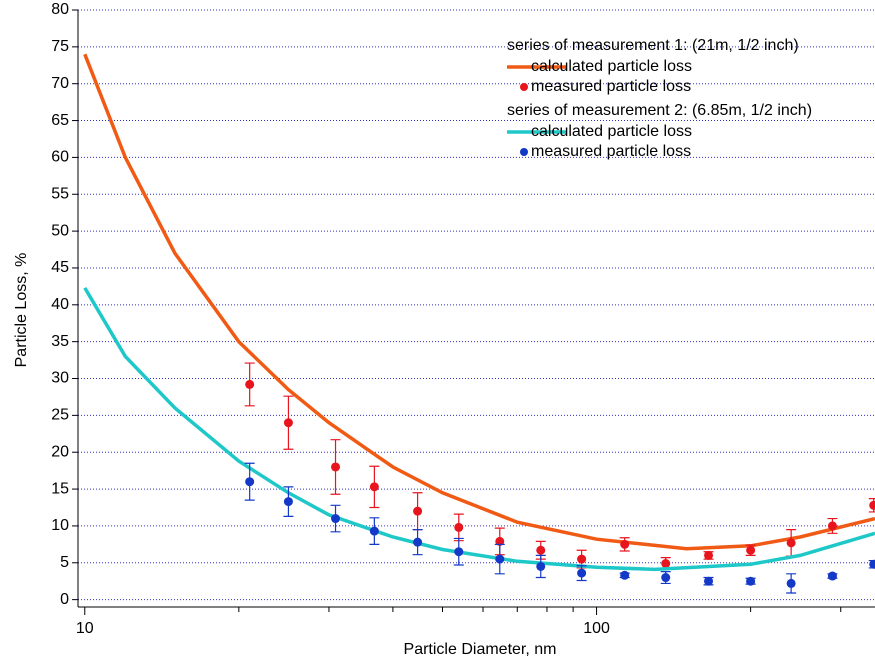 The image size is (875, 664). I want to click on y-tick-label: 35, so click(60, 341).